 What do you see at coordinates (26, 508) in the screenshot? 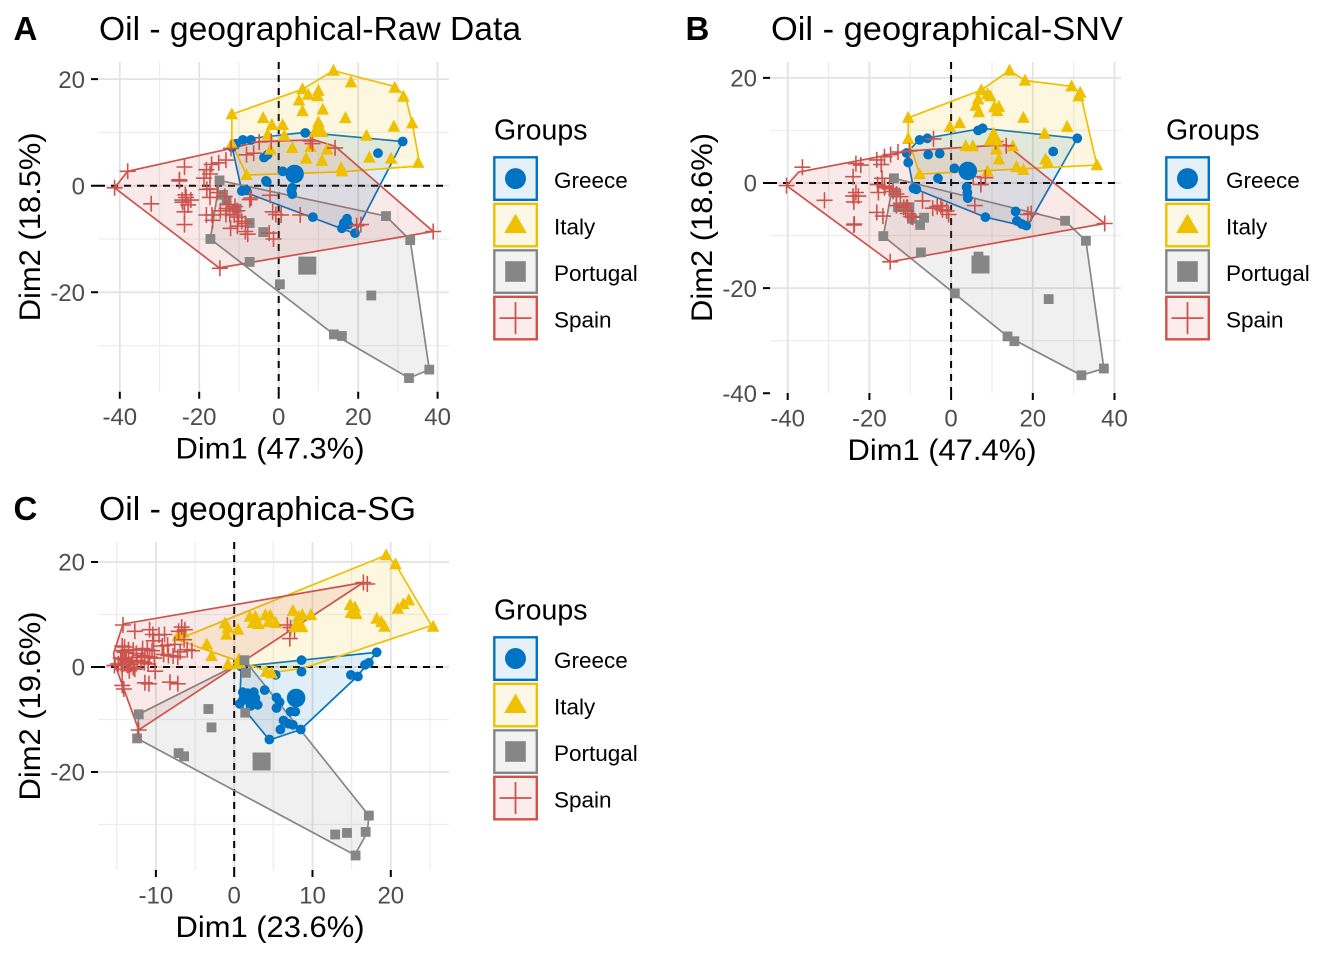
I see `svg-text: C` at bounding box center [26, 508].